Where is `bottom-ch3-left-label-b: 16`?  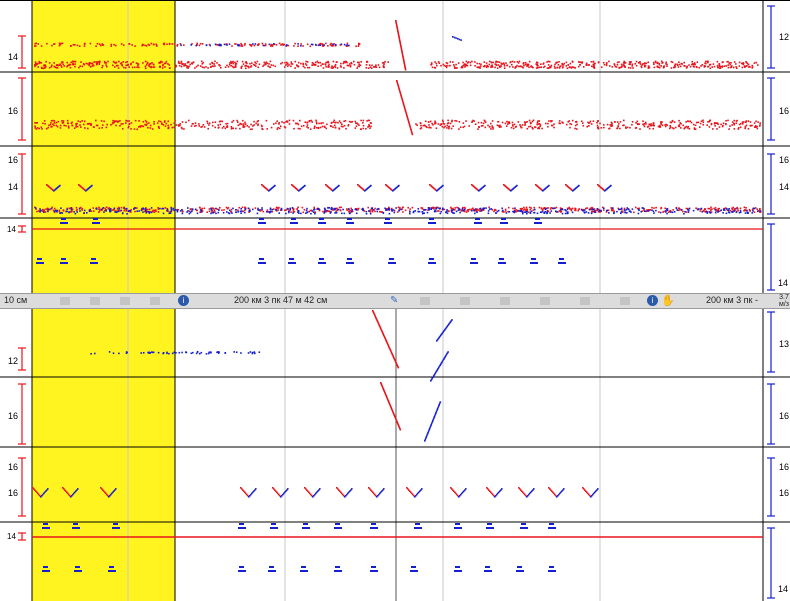
bottom-ch3-left-label-b: 16 is located at coordinates (13, 493).